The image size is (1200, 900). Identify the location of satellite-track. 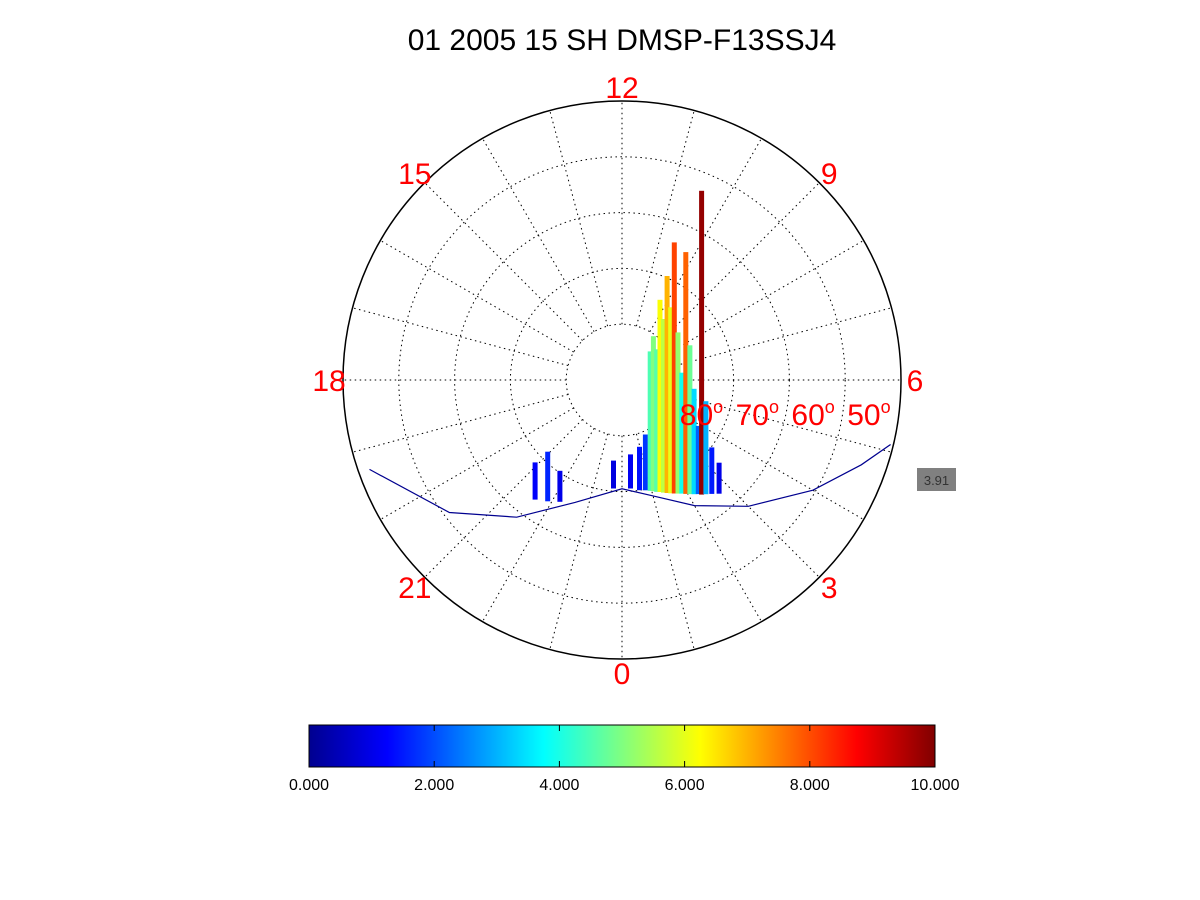
(630, 481).